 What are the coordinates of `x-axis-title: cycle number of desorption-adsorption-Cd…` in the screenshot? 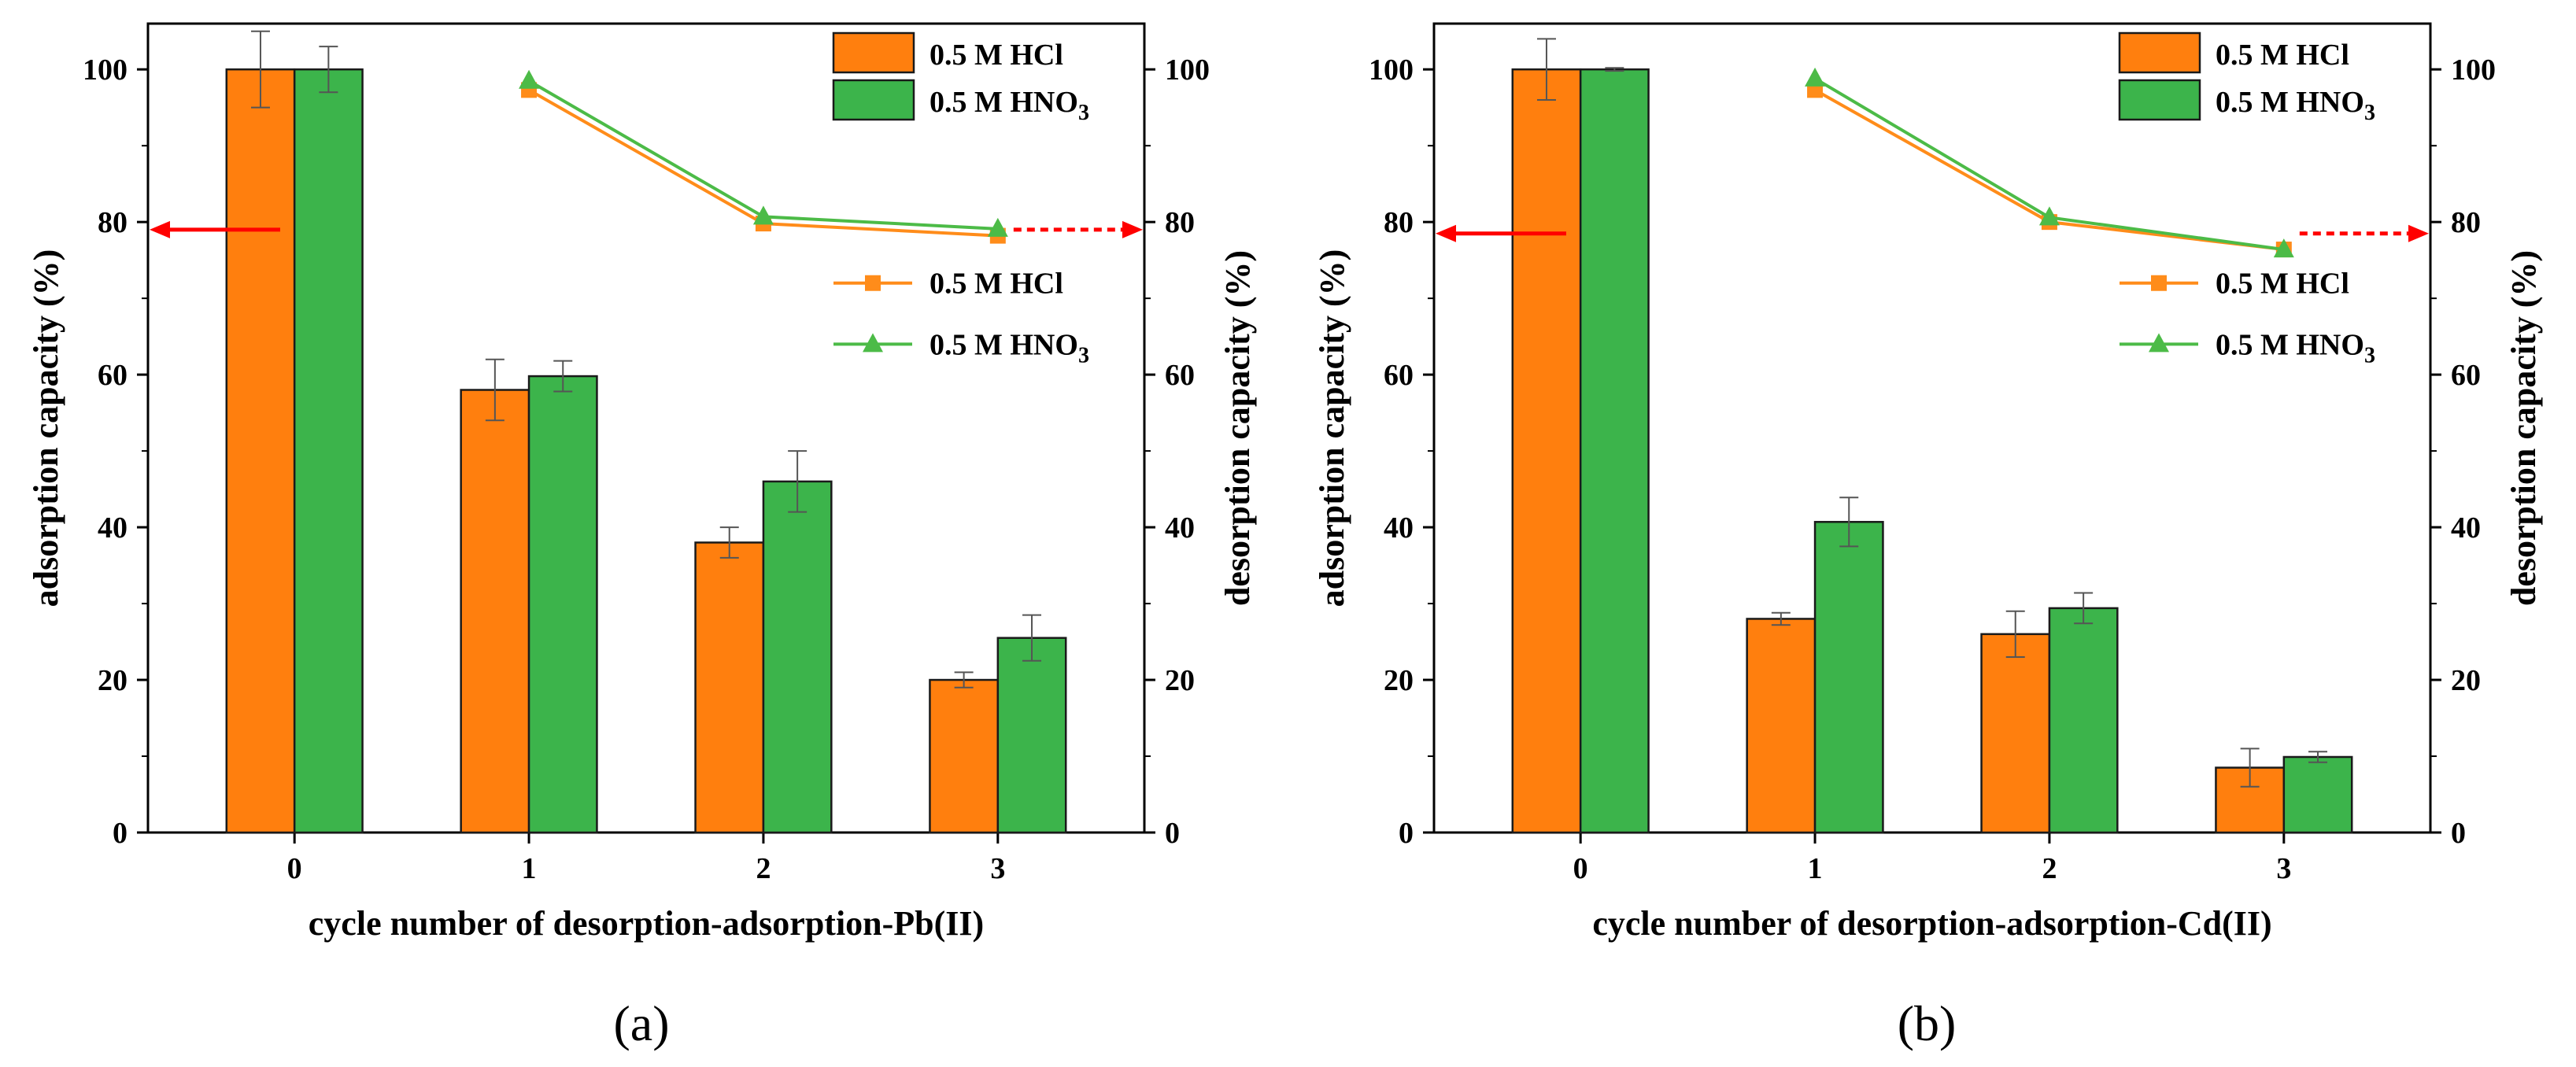 It's located at (1931, 924).